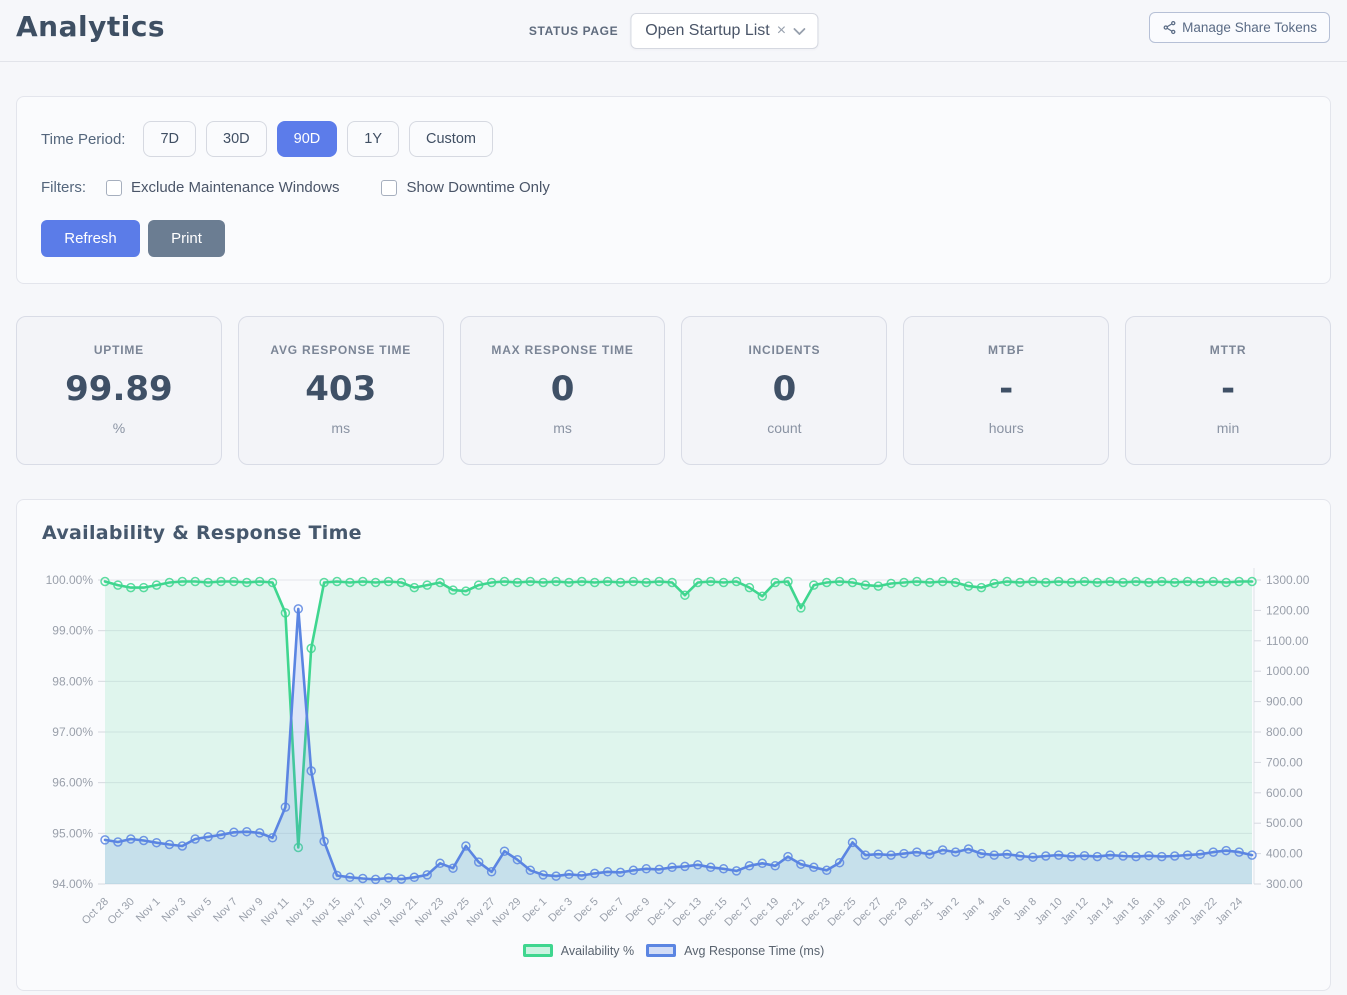 The width and height of the screenshot is (1347, 995). I want to click on print-button: Print, so click(186, 238).